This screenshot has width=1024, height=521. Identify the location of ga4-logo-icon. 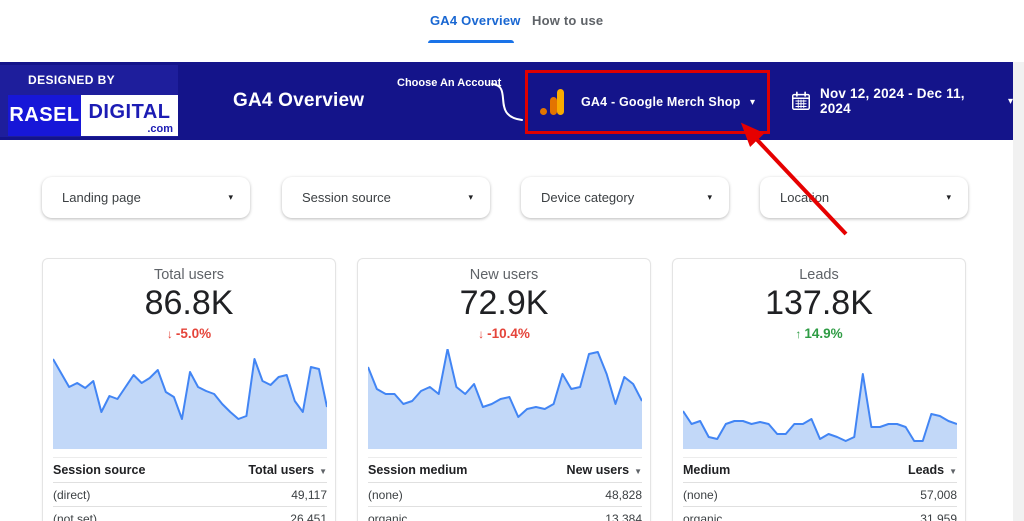
(553, 102).